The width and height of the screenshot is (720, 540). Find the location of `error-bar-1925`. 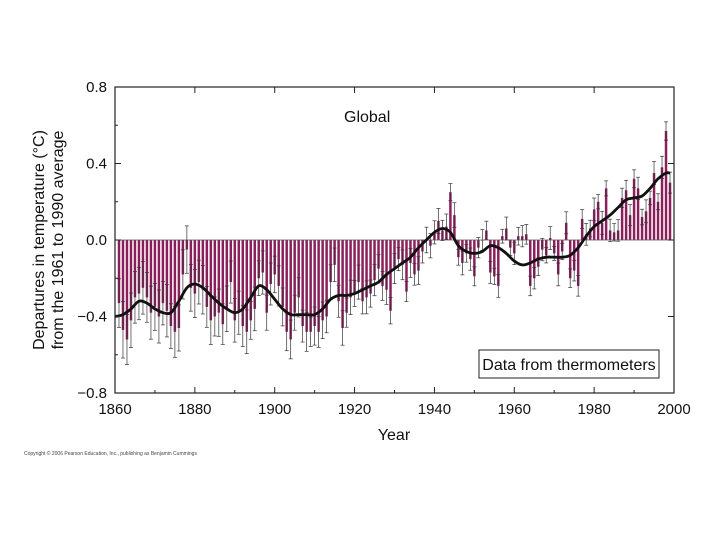

error-bar-1925 is located at coordinates (374, 280).